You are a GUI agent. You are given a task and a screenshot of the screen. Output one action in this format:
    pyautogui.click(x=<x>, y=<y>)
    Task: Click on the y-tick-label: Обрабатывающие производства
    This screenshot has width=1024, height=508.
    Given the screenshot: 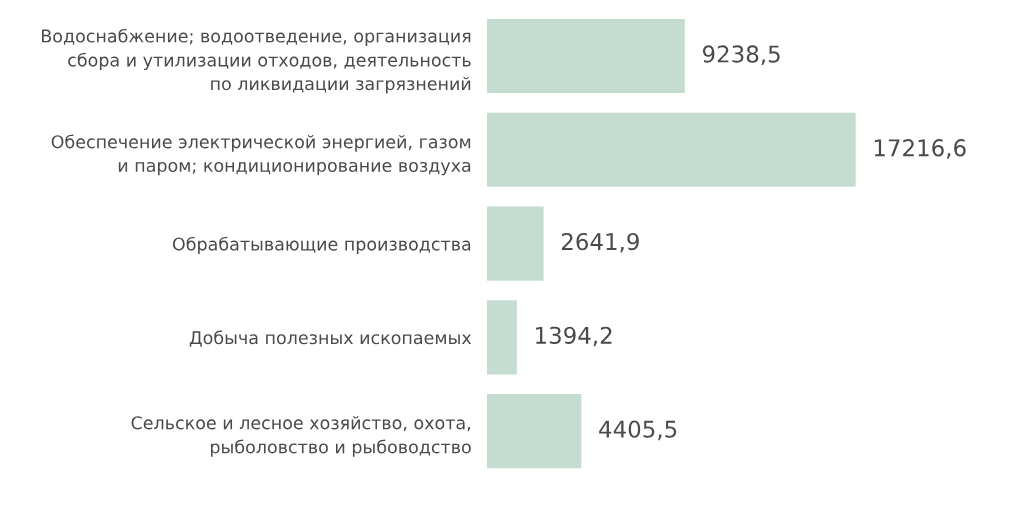 What is the action you would take?
    pyautogui.click(x=321, y=245)
    